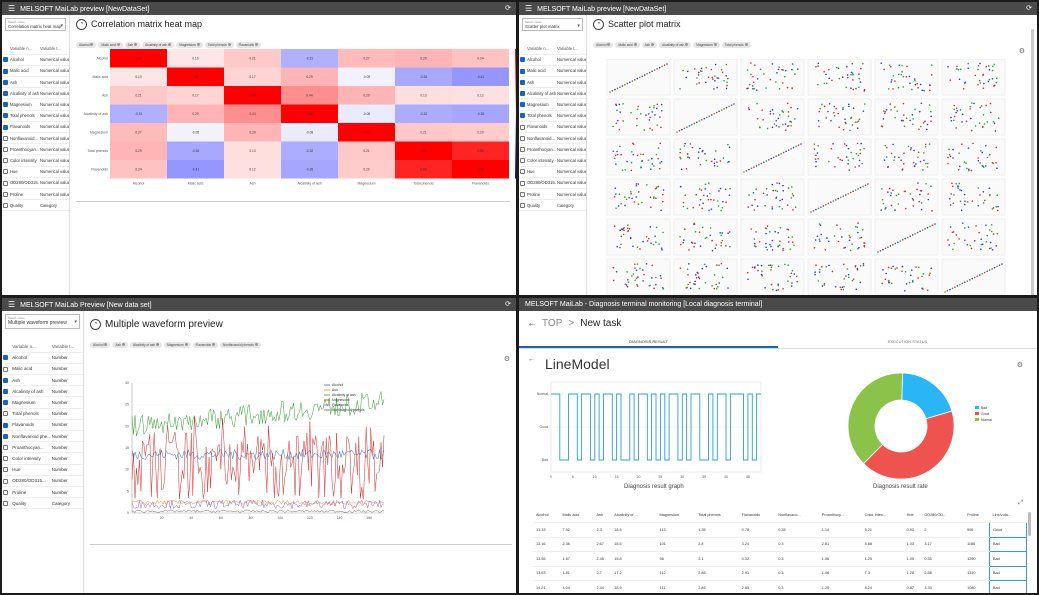 Image resolution: width=1039 pixels, height=595 pixels. Describe the element at coordinates (531, 359) in the screenshot. I see `arrow-left-icon: ←` at that location.